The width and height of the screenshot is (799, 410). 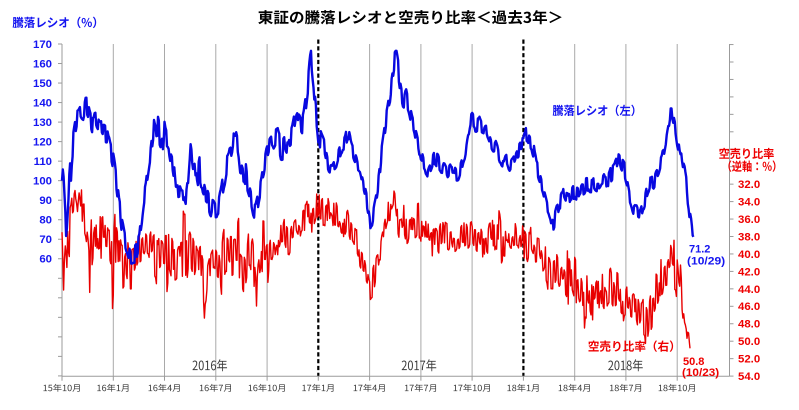 I want to click on svg-text: 100, so click(x=42, y=182).